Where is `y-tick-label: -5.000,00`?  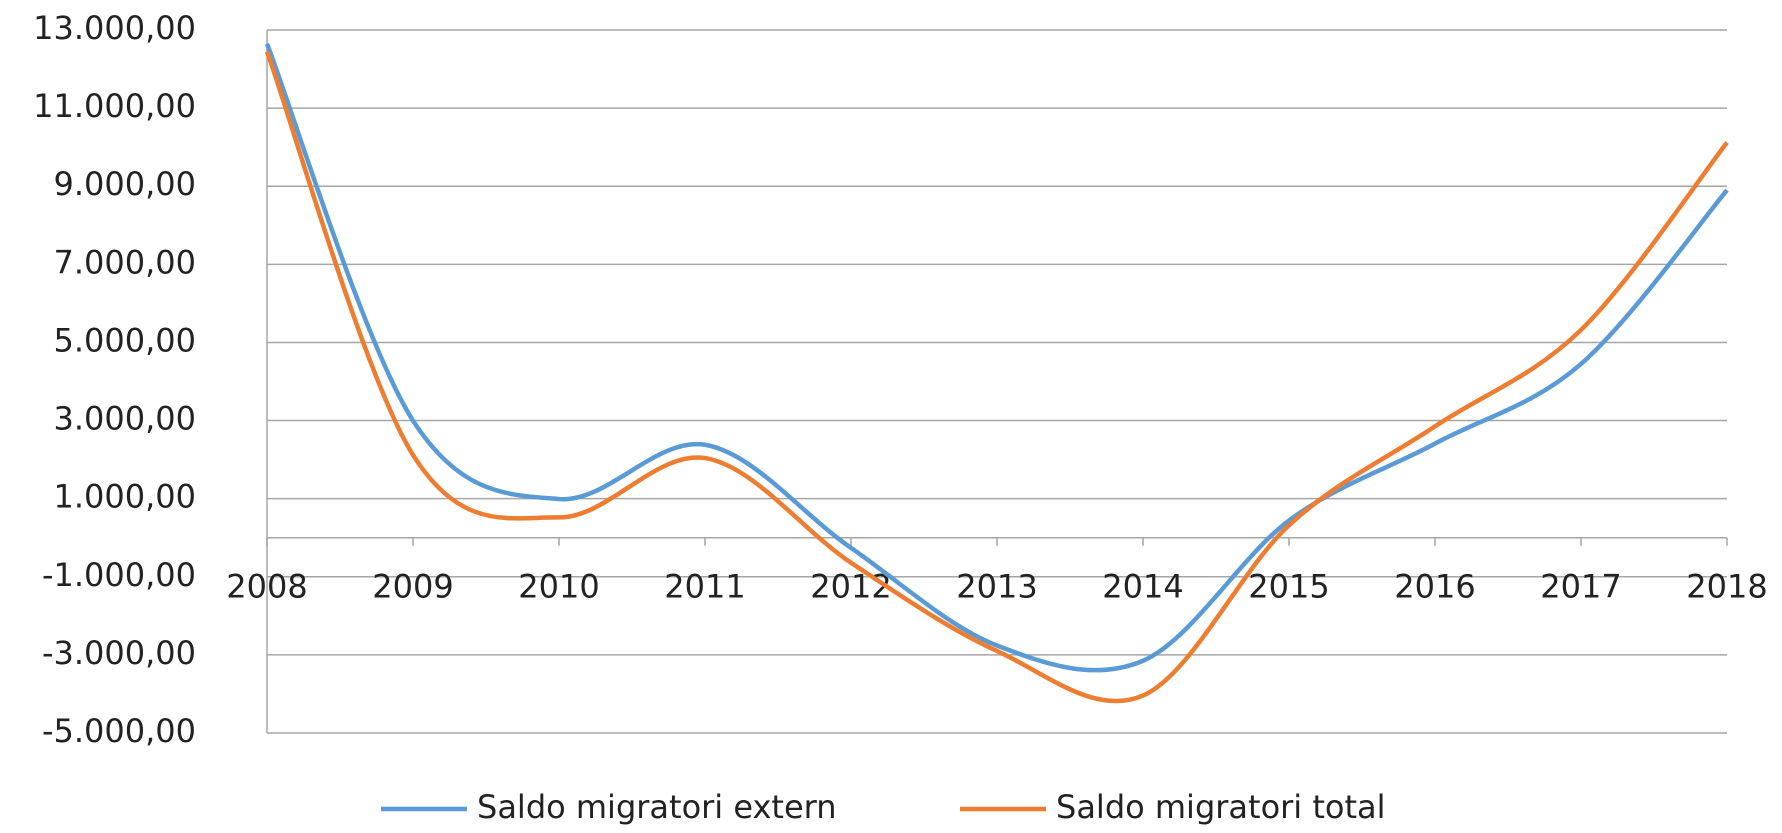
y-tick-label: -5.000,00 is located at coordinates (119, 731).